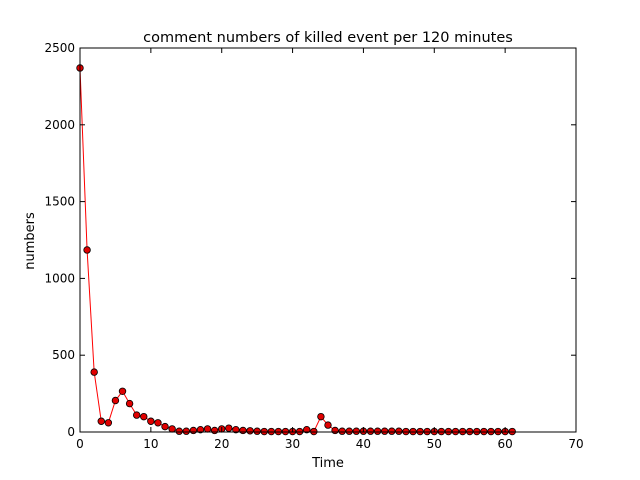 The width and height of the screenshot is (640, 480). What do you see at coordinates (292, 444) in the screenshot?
I see `x-tick-label-3: 30` at bounding box center [292, 444].